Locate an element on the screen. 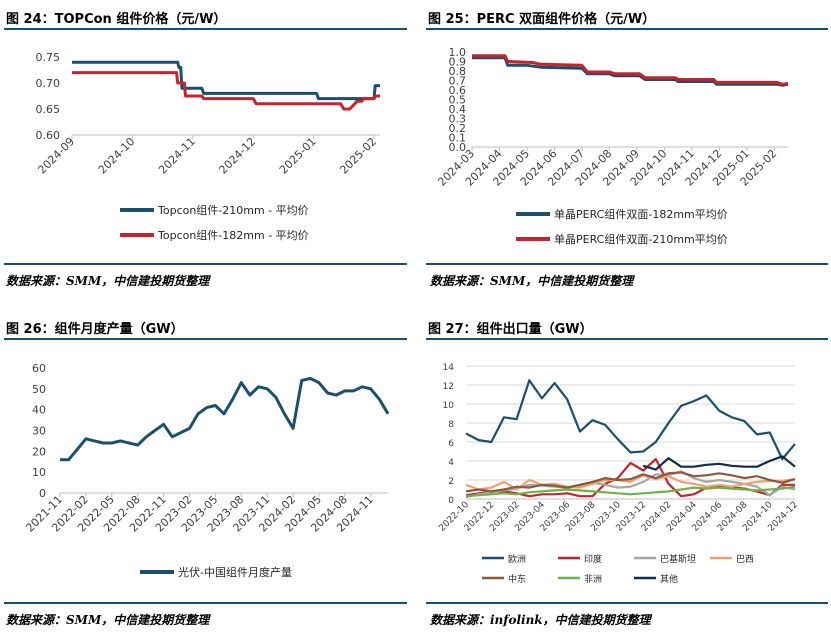 This screenshot has width=831, height=637. chart-title-24: 图 24：TOPCon 组件价格（元/W） is located at coordinates (116, 19).